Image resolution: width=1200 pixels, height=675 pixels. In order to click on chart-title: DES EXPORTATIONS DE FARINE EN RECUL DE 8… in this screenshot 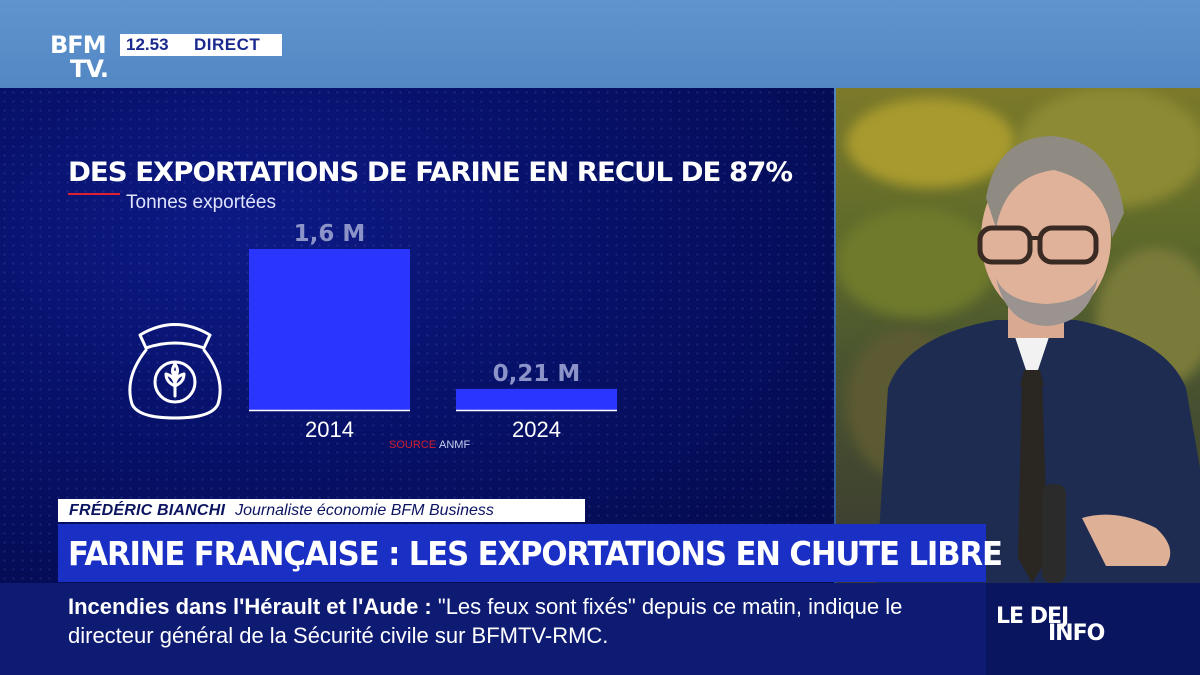, I will do `click(430, 172)`.